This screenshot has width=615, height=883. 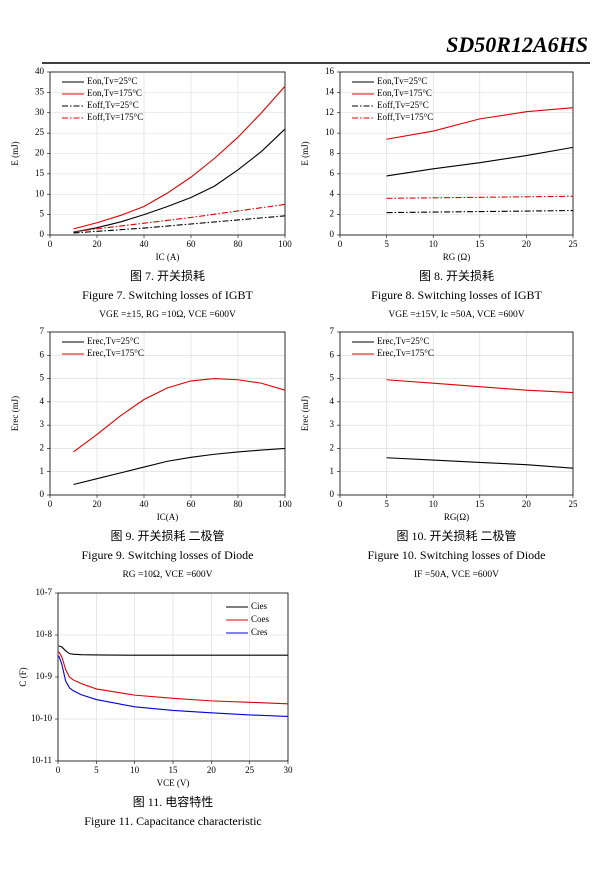 I want to click on y-tick-label: 10-7, so click(x=44, y=592).